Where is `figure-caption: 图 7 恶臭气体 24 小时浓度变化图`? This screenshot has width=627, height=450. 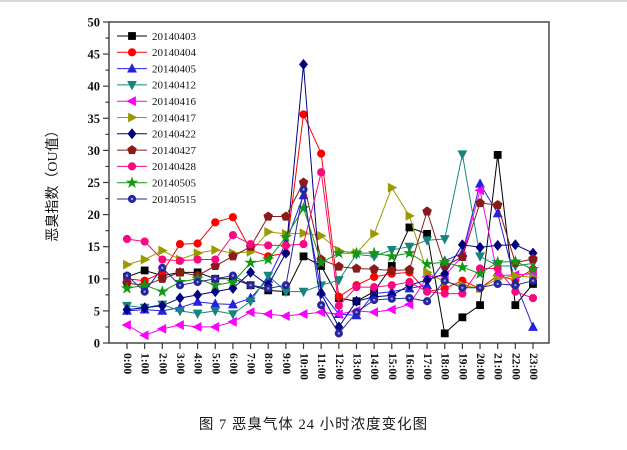
figure-caption: 图 7 恶臭气体 24 小时浓度变化图 is located at coordinates (313, 425).